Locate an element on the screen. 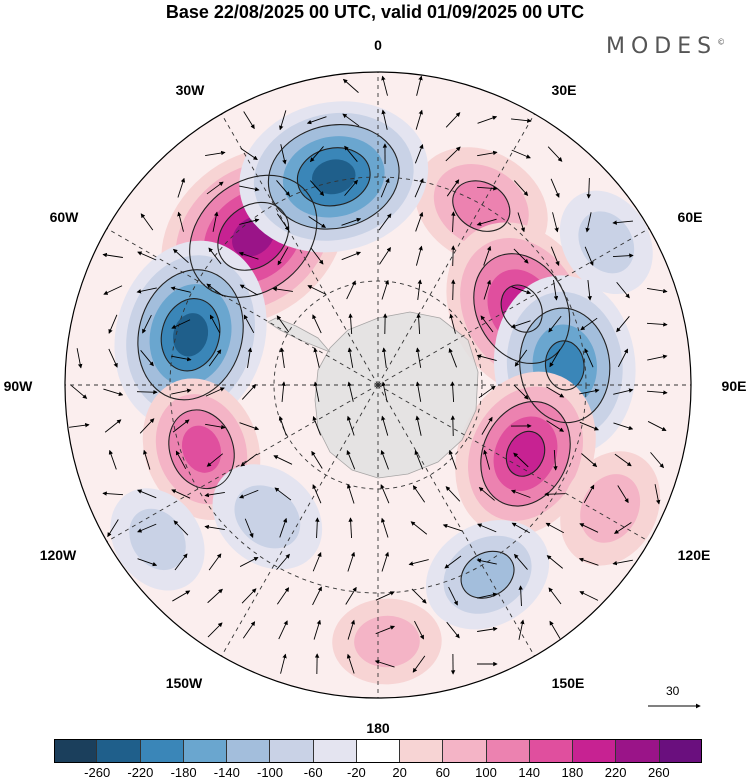  colorbar-tick-label: -220 is located at coordinates (140, 772).